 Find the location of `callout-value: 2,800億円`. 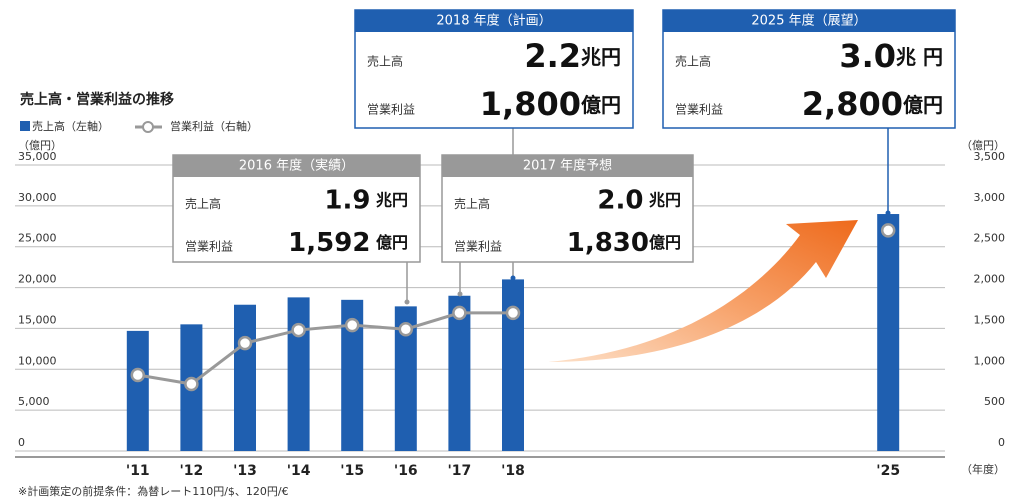

callout-value: 2,800億円 is located at coordinates (872, 104).